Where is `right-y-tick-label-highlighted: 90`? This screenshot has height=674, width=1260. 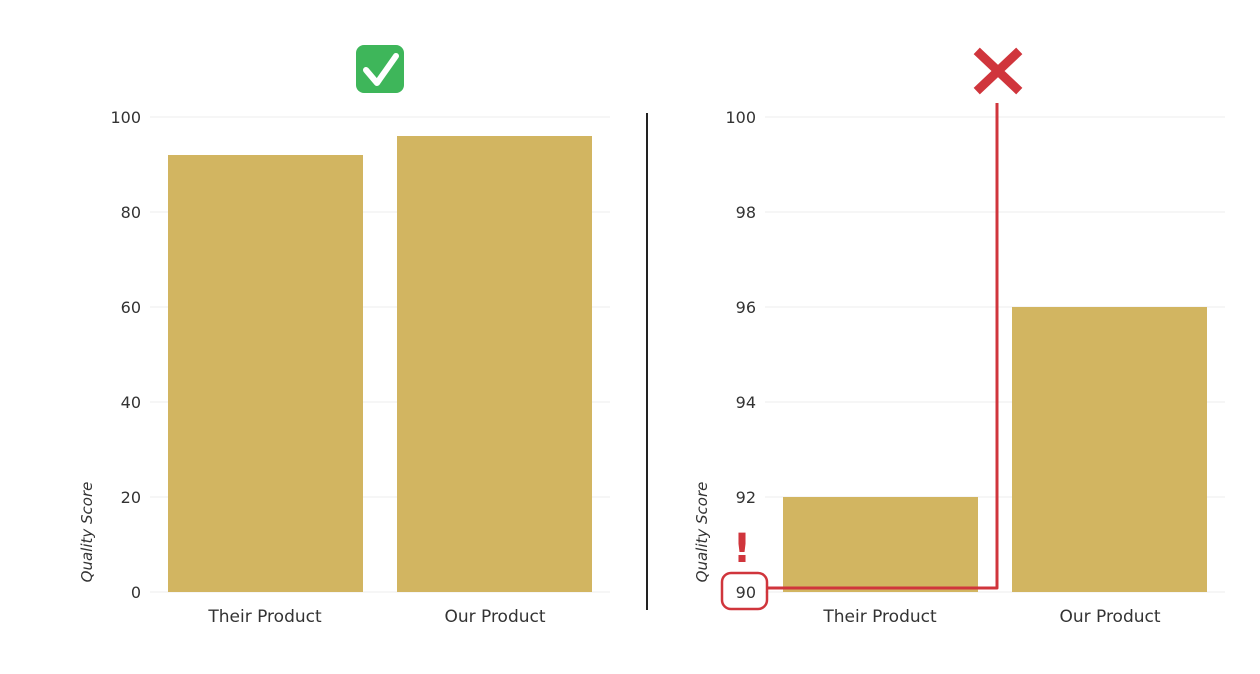 right-y-tick-label-highlighted: 90 is located at coordinates (746, 592).